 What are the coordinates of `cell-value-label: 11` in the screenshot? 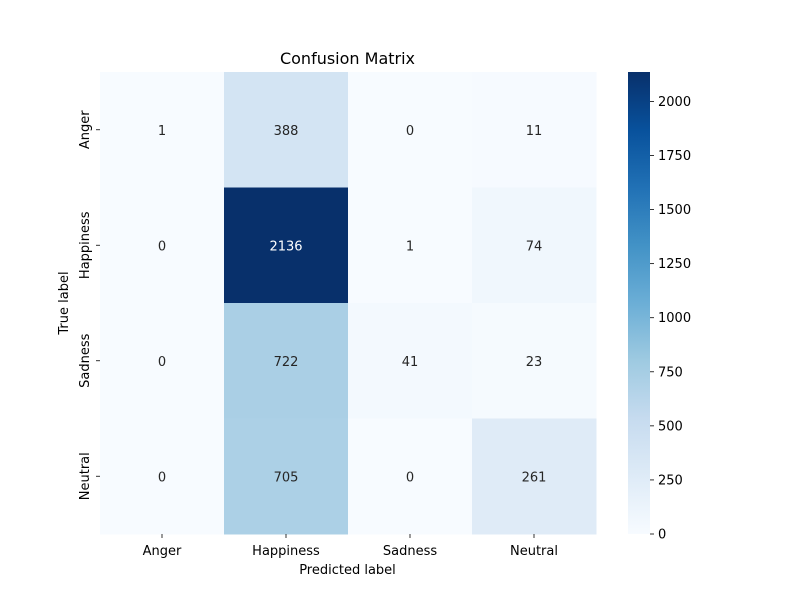 It's located at (534, 131).